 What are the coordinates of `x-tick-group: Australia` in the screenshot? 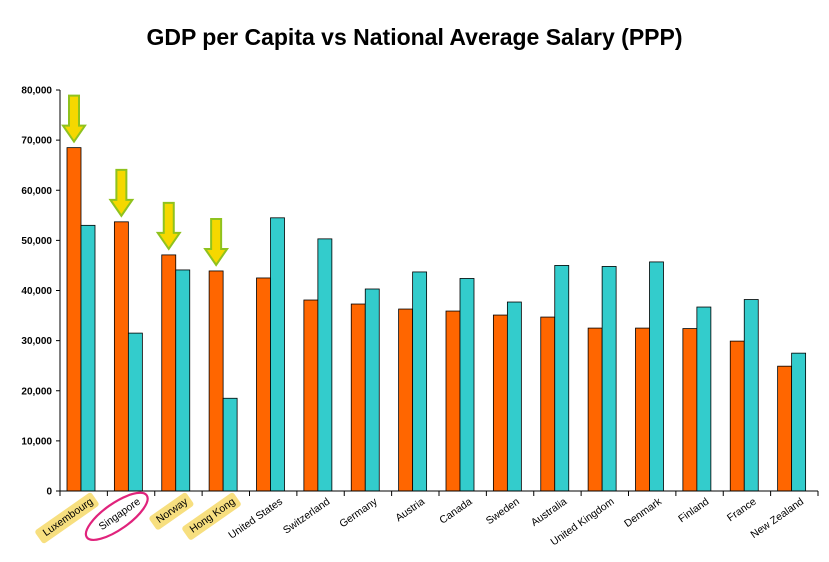 It's located at (549, 512).